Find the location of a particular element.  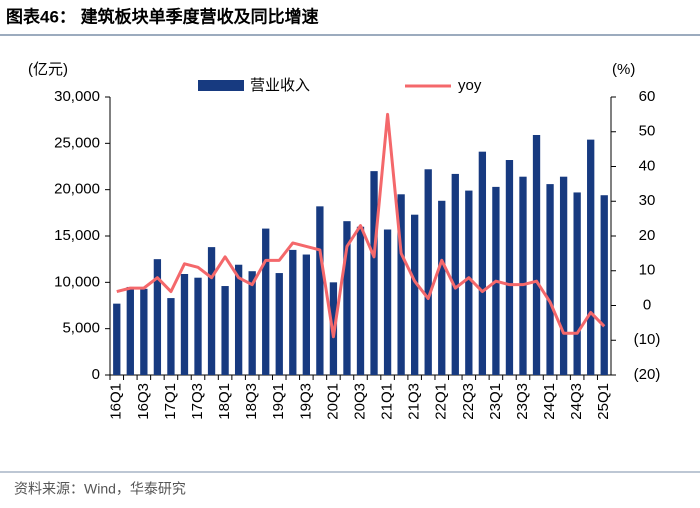

legend-label: yoy is located at coordinates (470, 85).